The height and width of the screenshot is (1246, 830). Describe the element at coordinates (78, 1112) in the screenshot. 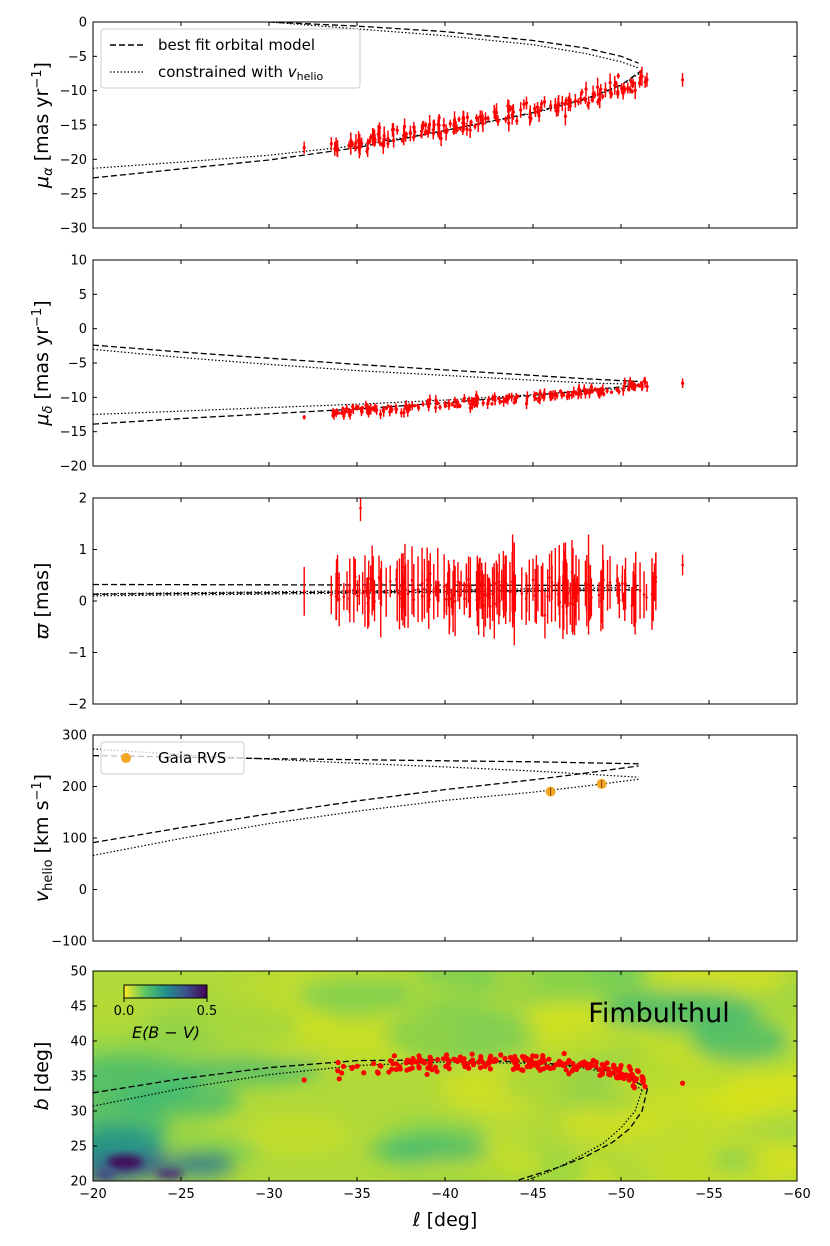

I see `y-tick-label: 30` at that location.